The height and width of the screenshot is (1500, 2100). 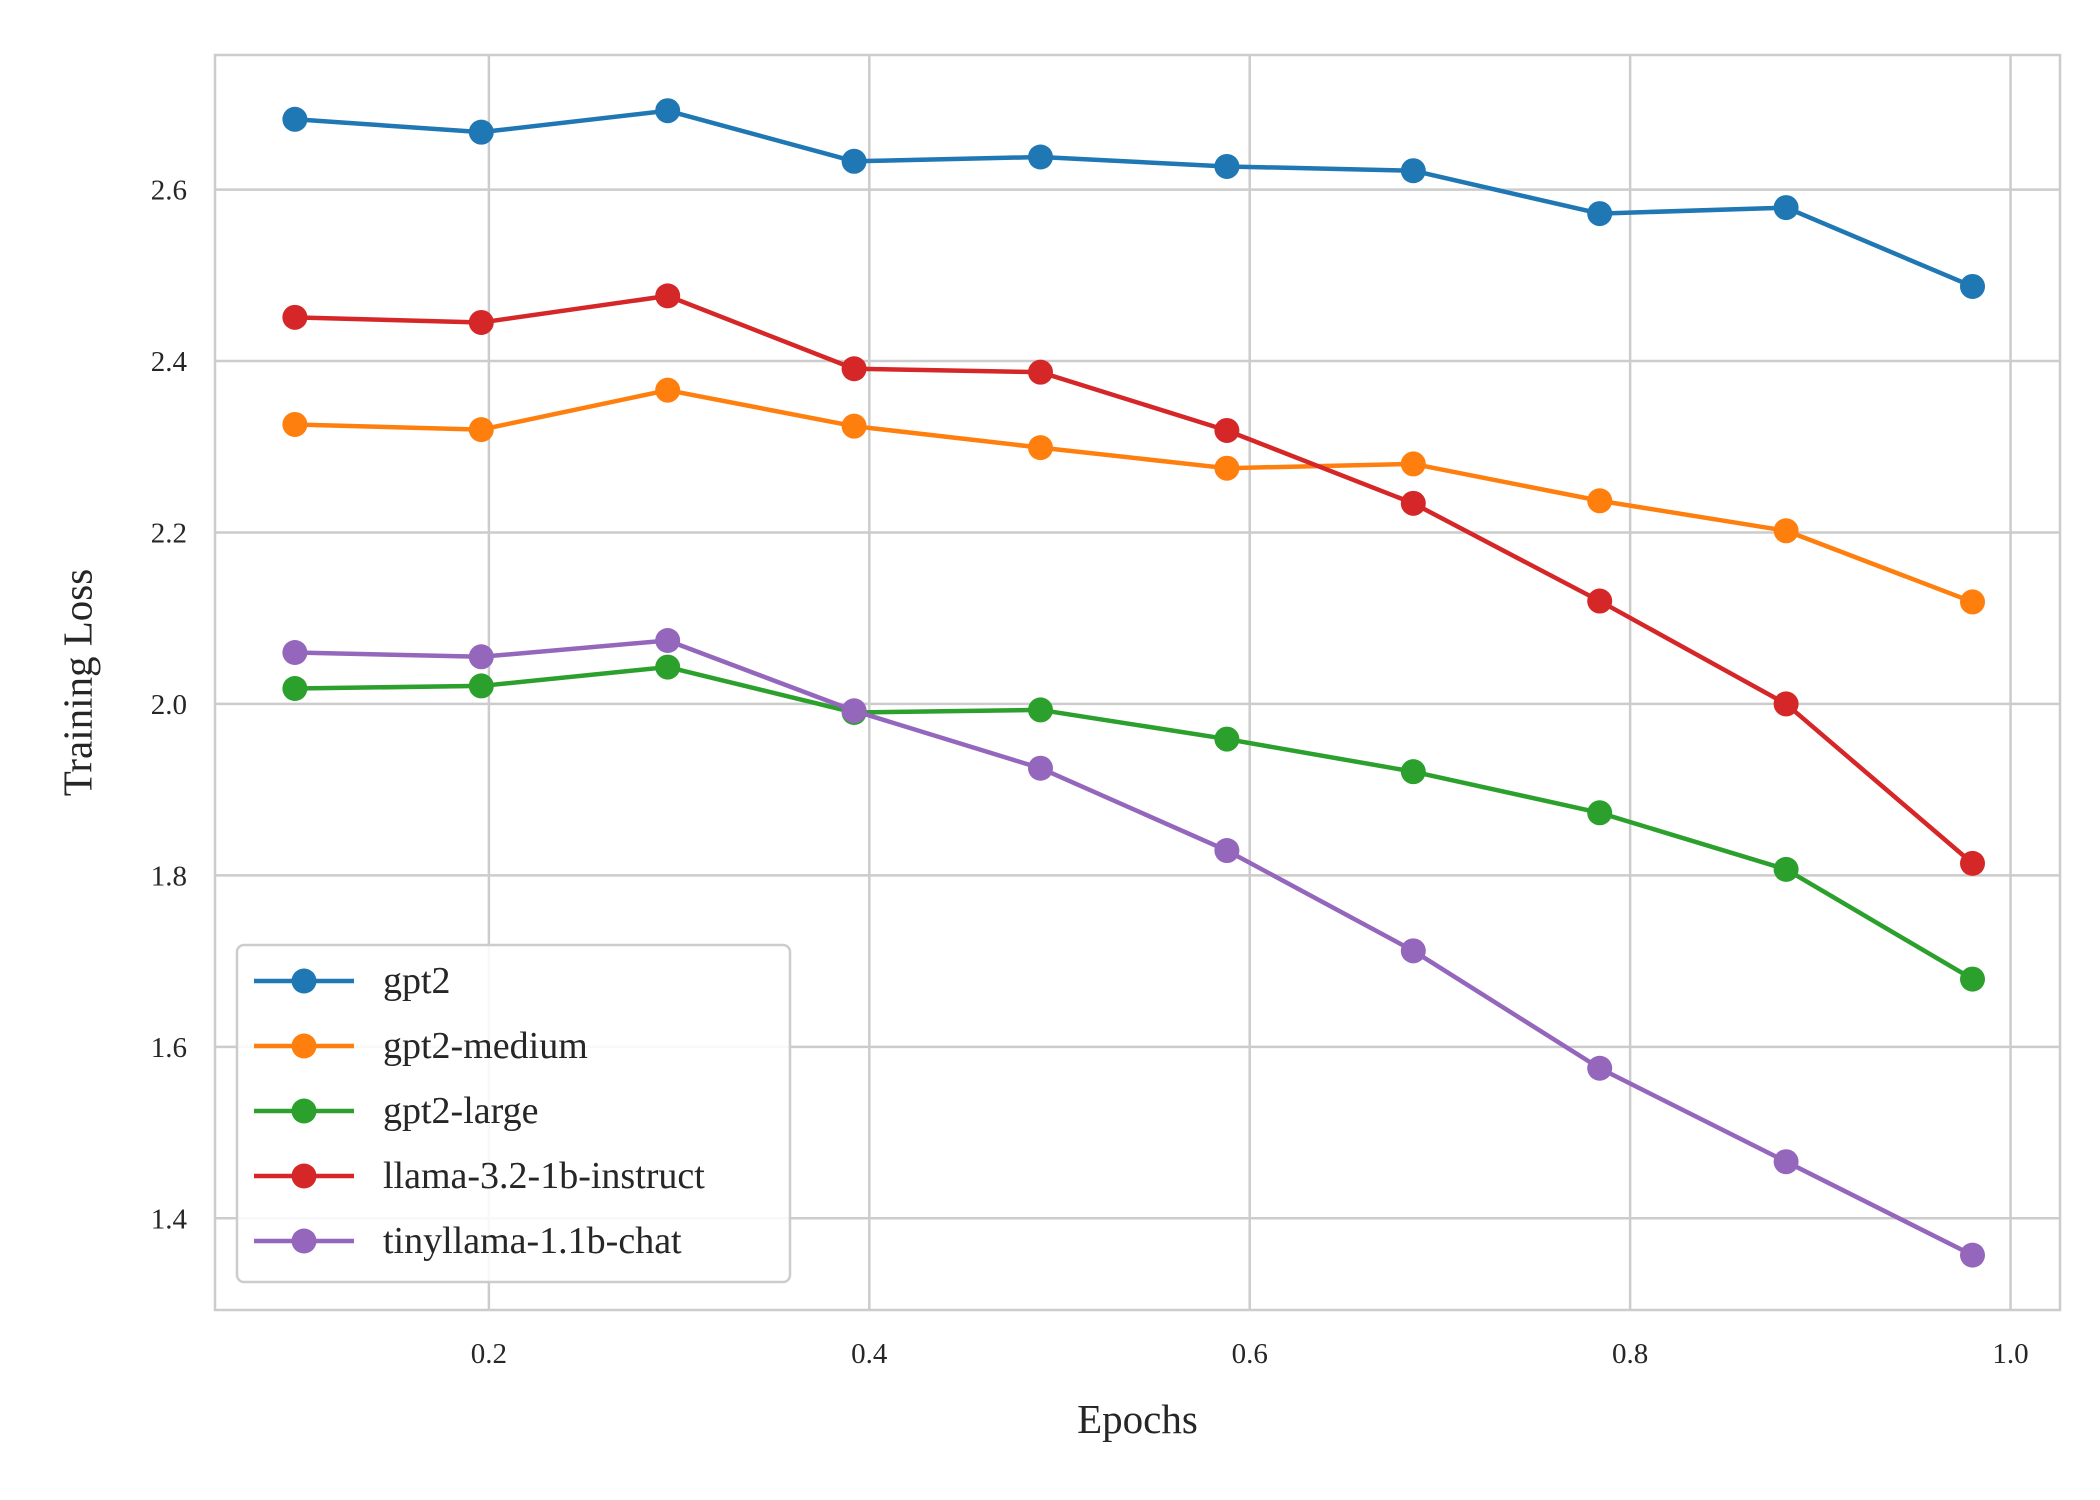 I want to click on legend-item: gpt2-medium, so click(x=421, y=1046).